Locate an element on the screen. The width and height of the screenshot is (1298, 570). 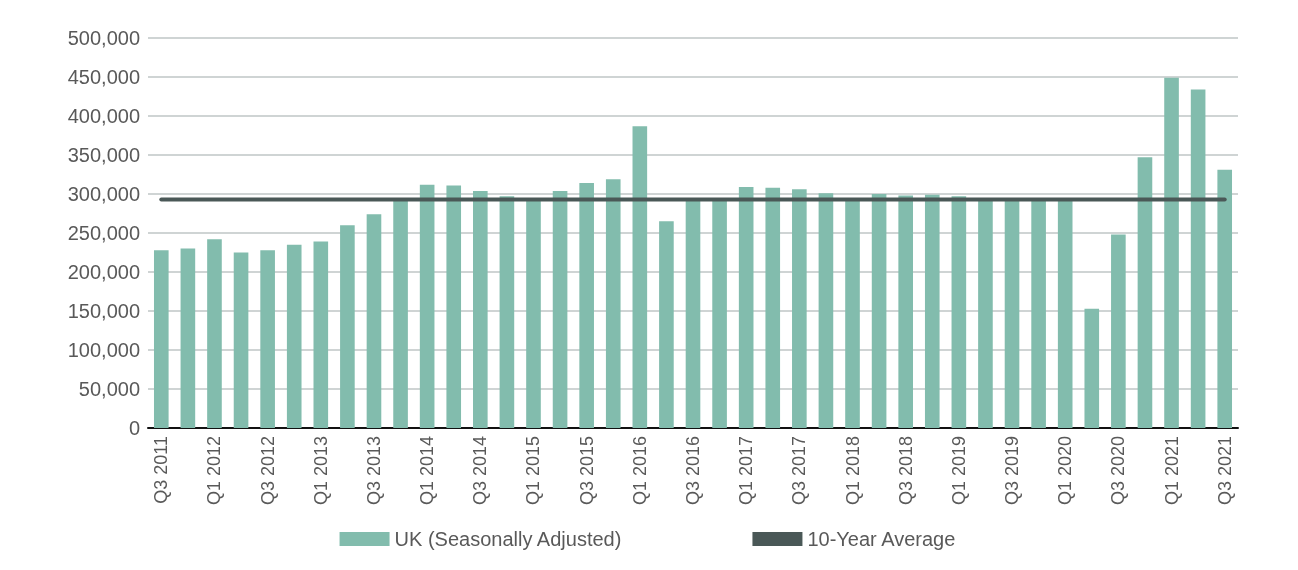
x-tick-label: Q1 2020 is located at coordinates (1065, 471).